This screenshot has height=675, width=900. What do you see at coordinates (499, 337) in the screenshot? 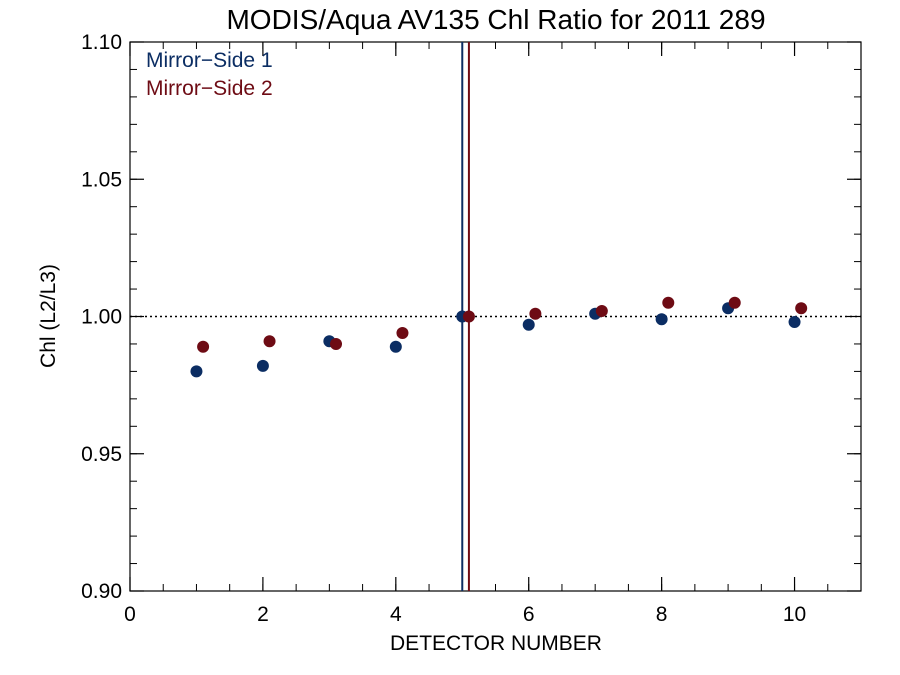
I see `data-points` at bounding box center [499, 337].